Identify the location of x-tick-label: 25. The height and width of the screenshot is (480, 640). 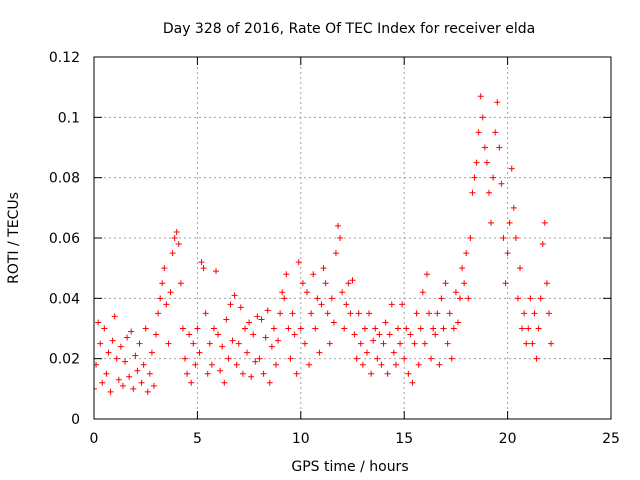
(611, 439).